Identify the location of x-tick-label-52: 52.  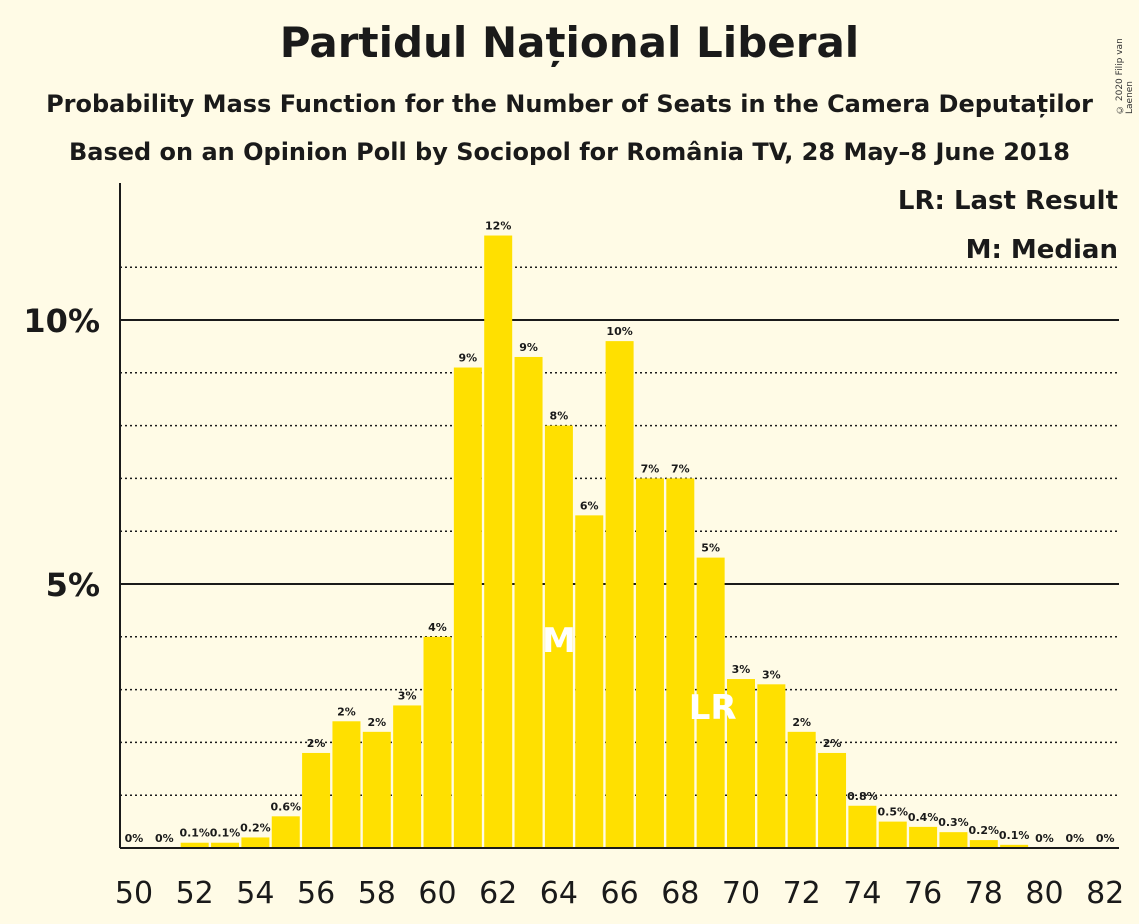
(195, 893).